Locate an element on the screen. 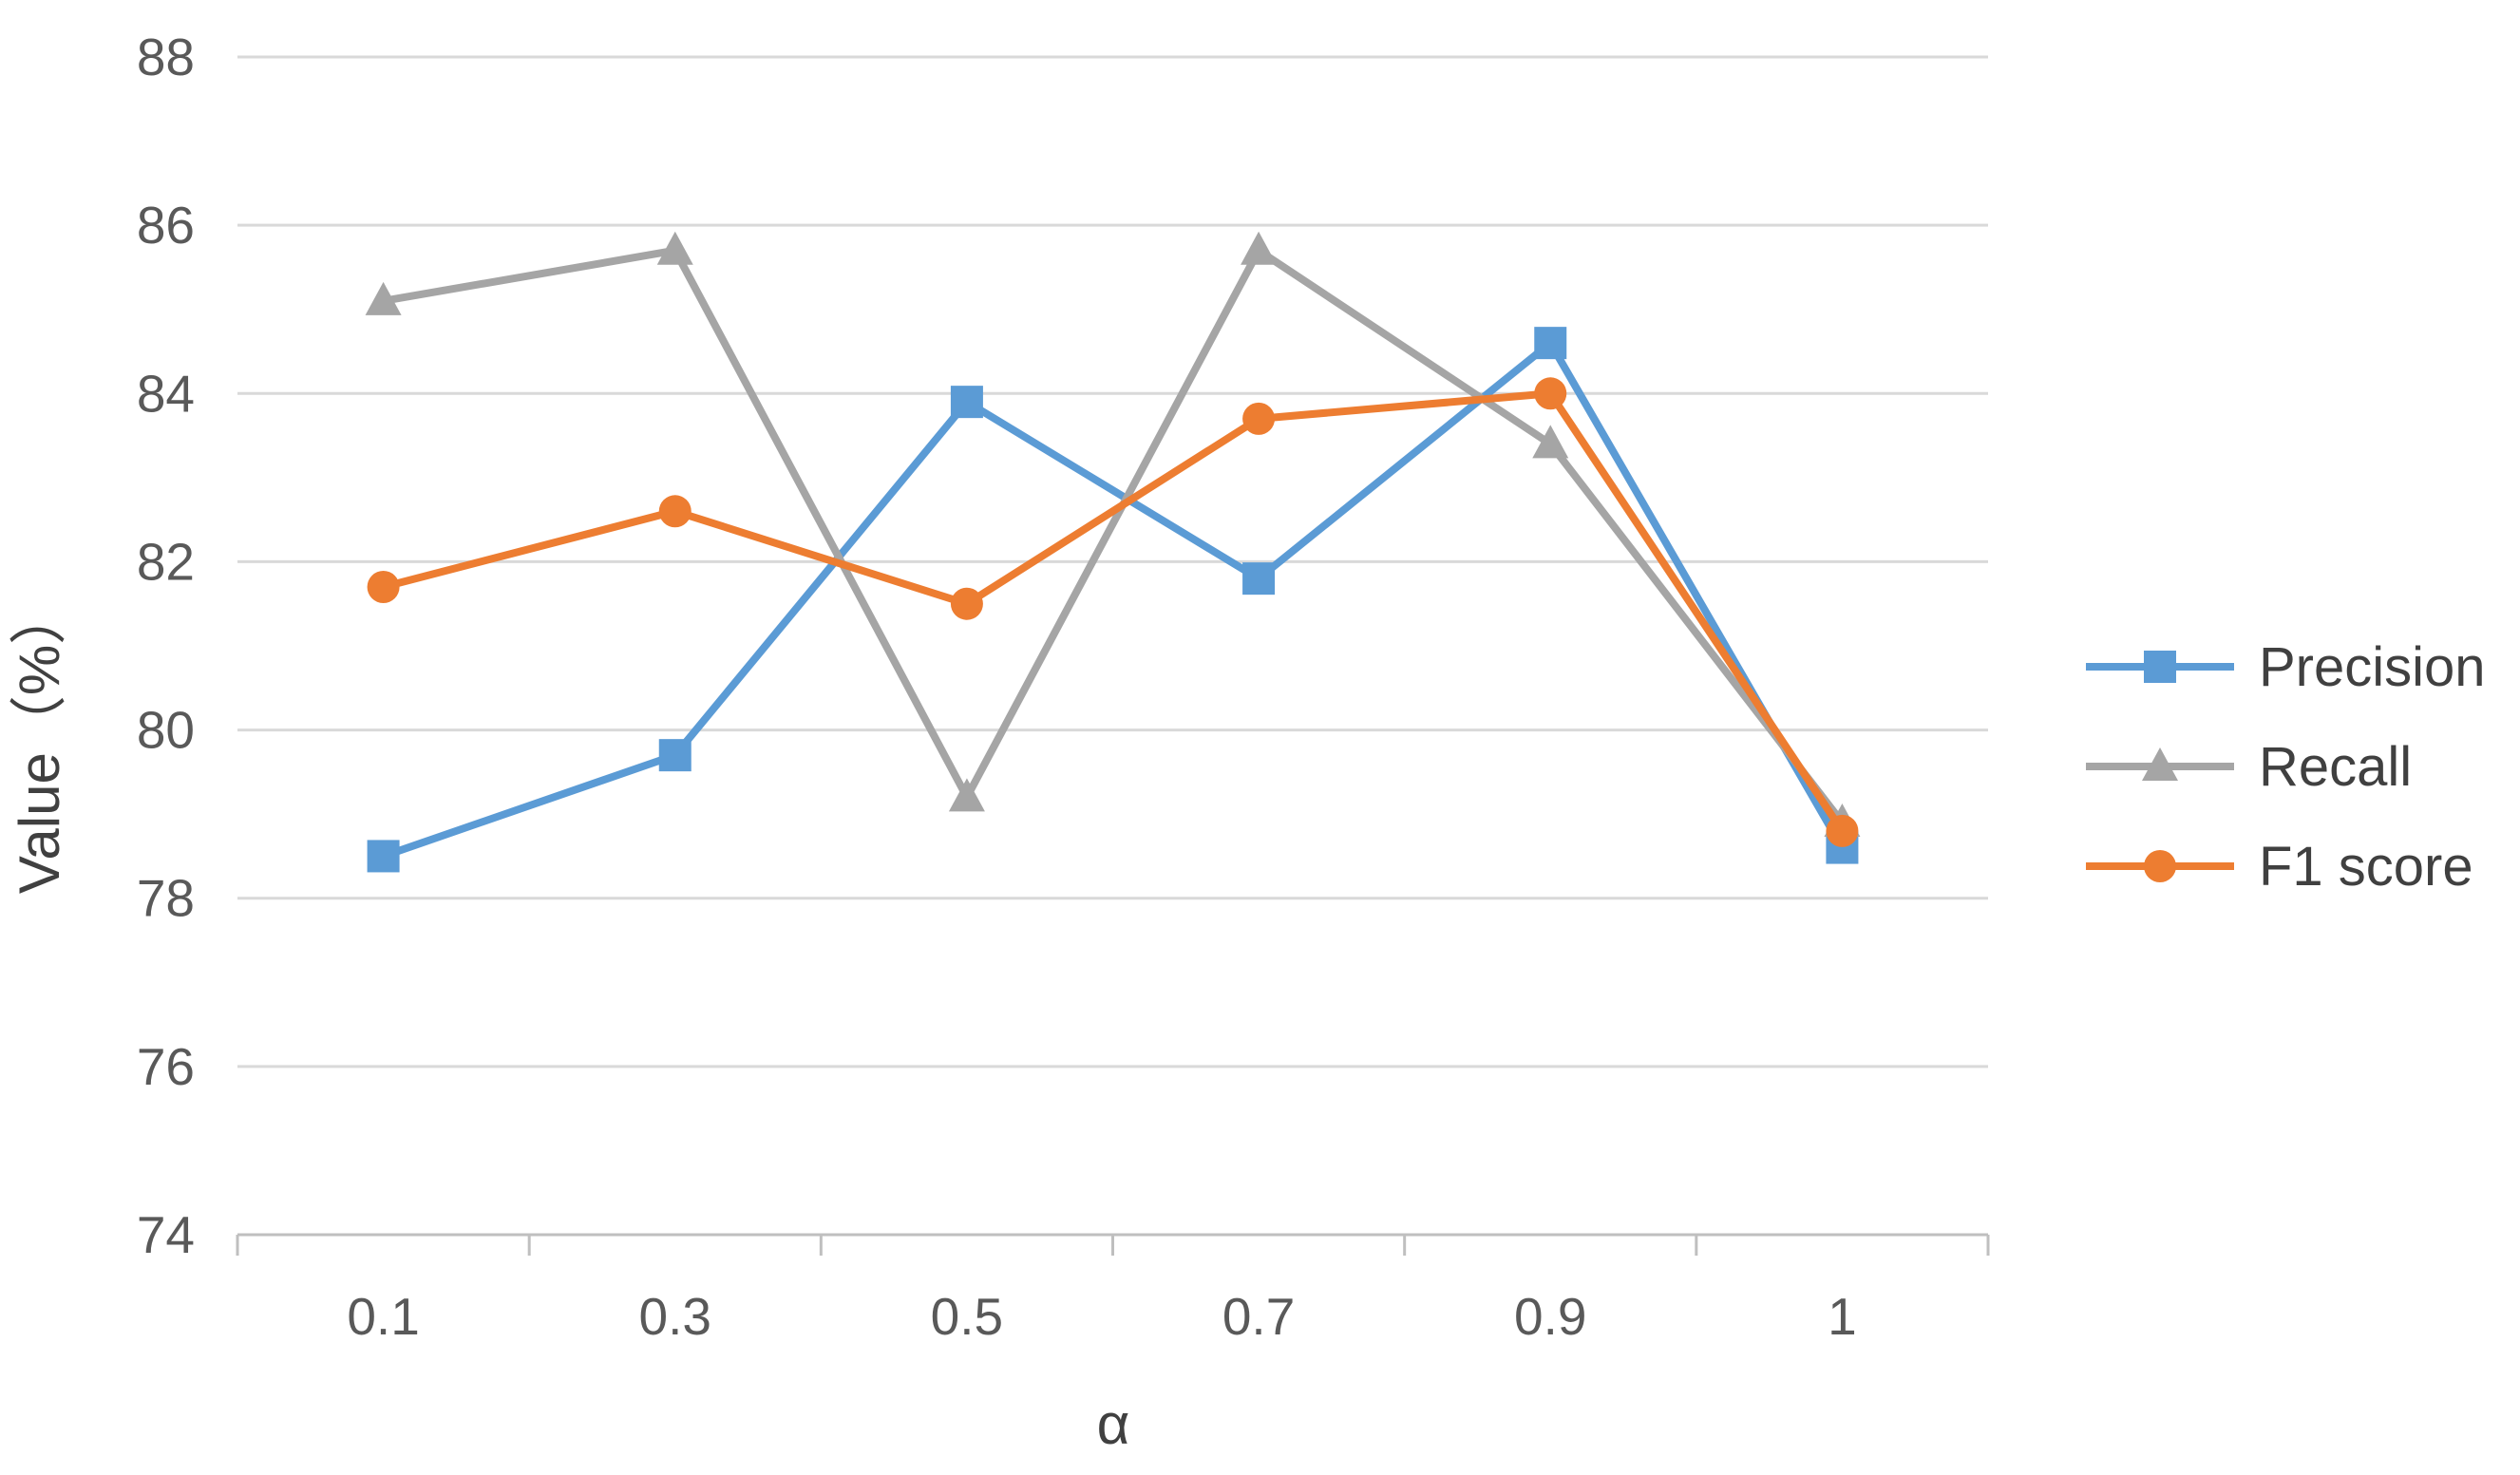 This screenshot has width=2520, height=1475. legend-item: Recall is located at coordinates (2249, 767).